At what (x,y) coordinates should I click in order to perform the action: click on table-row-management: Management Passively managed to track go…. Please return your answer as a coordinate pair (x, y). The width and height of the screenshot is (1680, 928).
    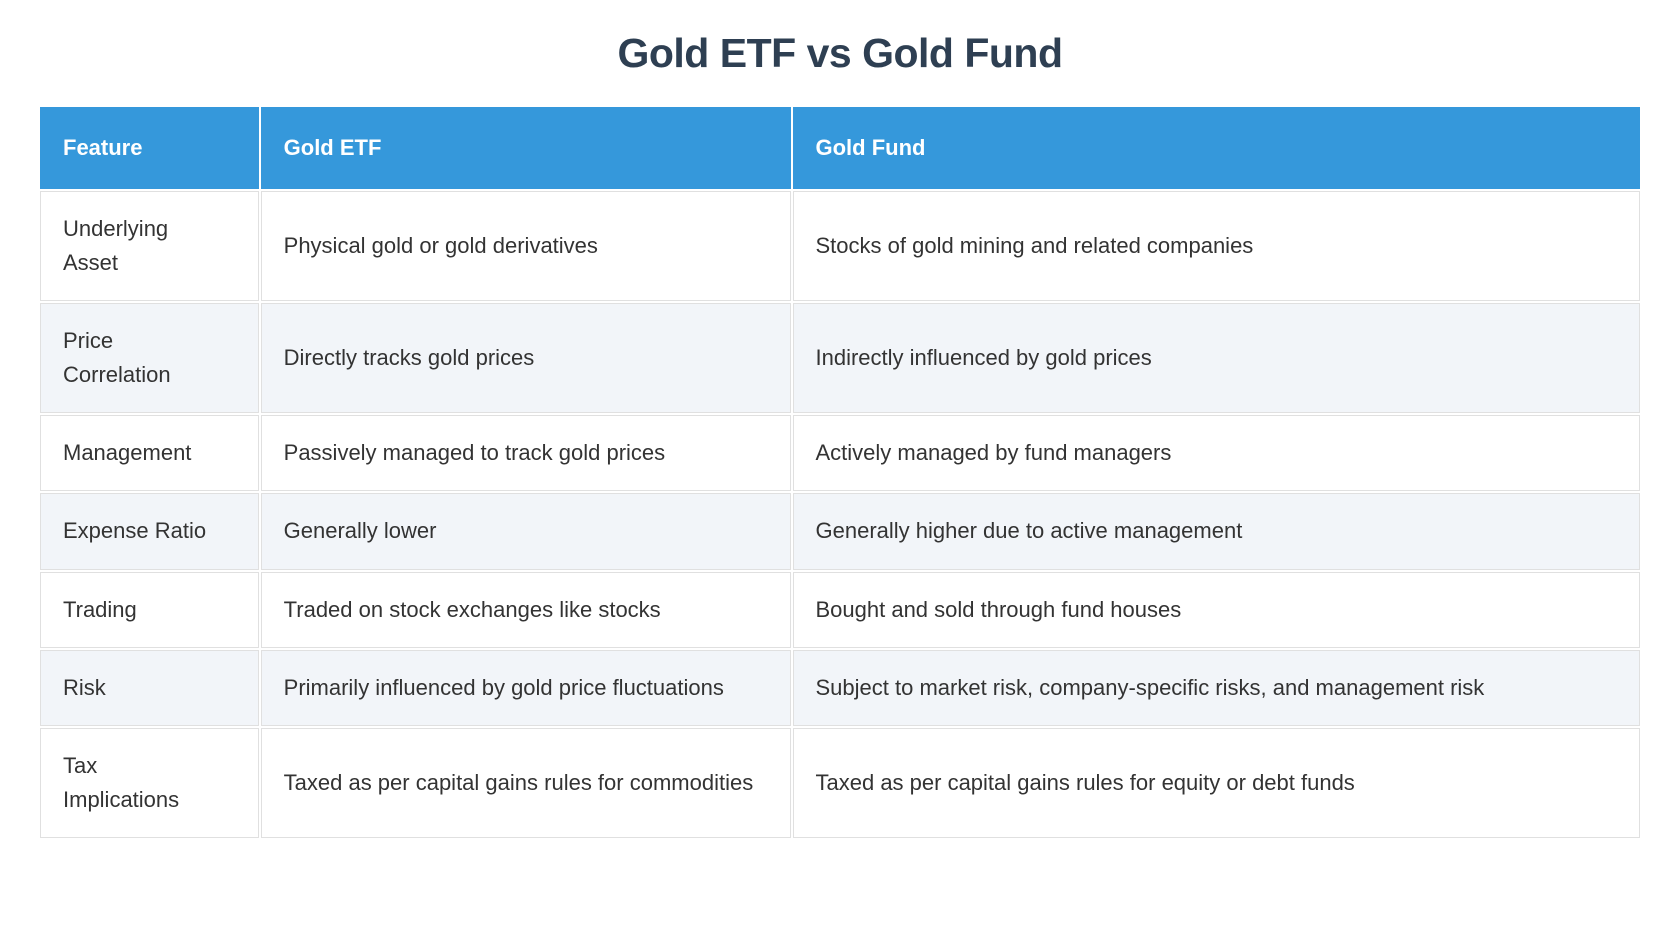
    Looking at the image, I should click on (840, 453).